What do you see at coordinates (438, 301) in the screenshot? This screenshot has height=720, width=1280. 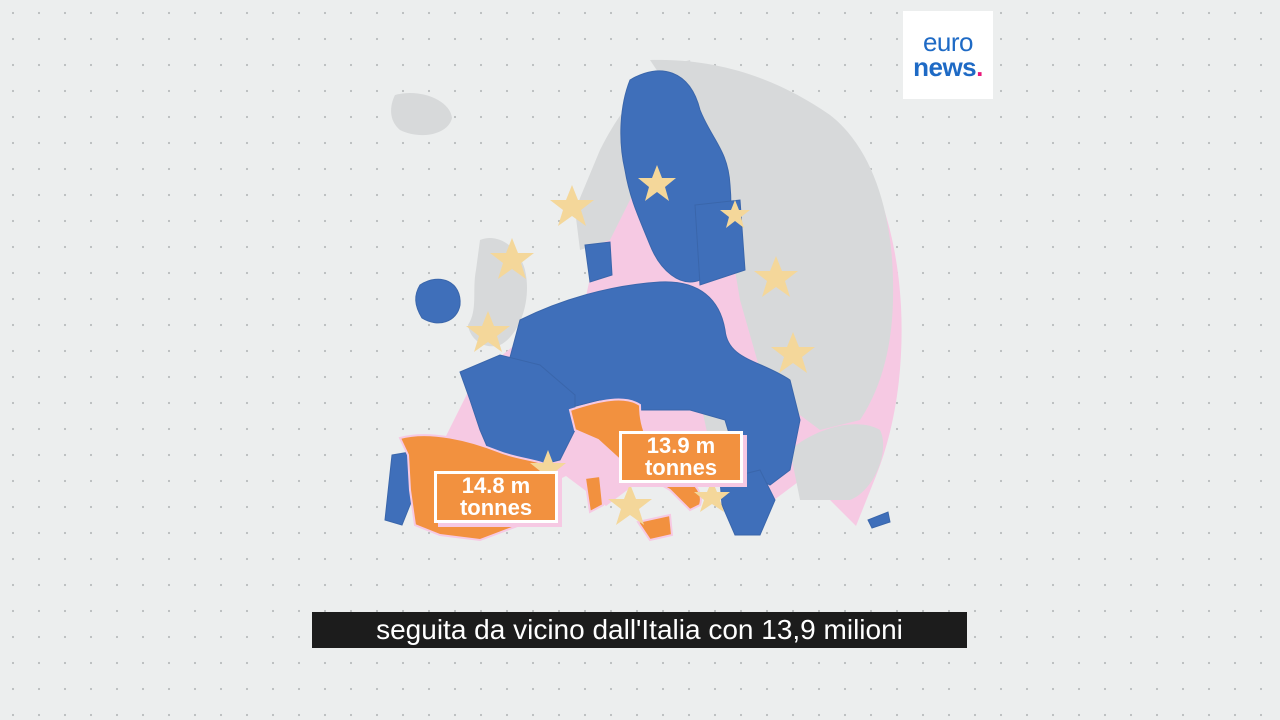 I see `ireland-shape` at bounding box center [438, 301].